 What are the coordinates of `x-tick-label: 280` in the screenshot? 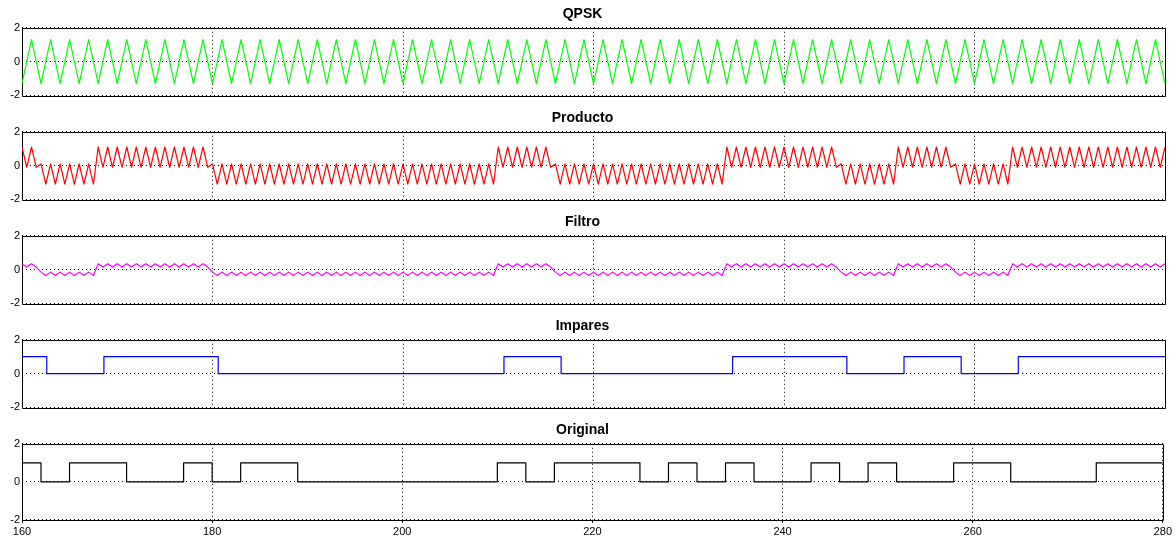 It's located at (1162, 531).